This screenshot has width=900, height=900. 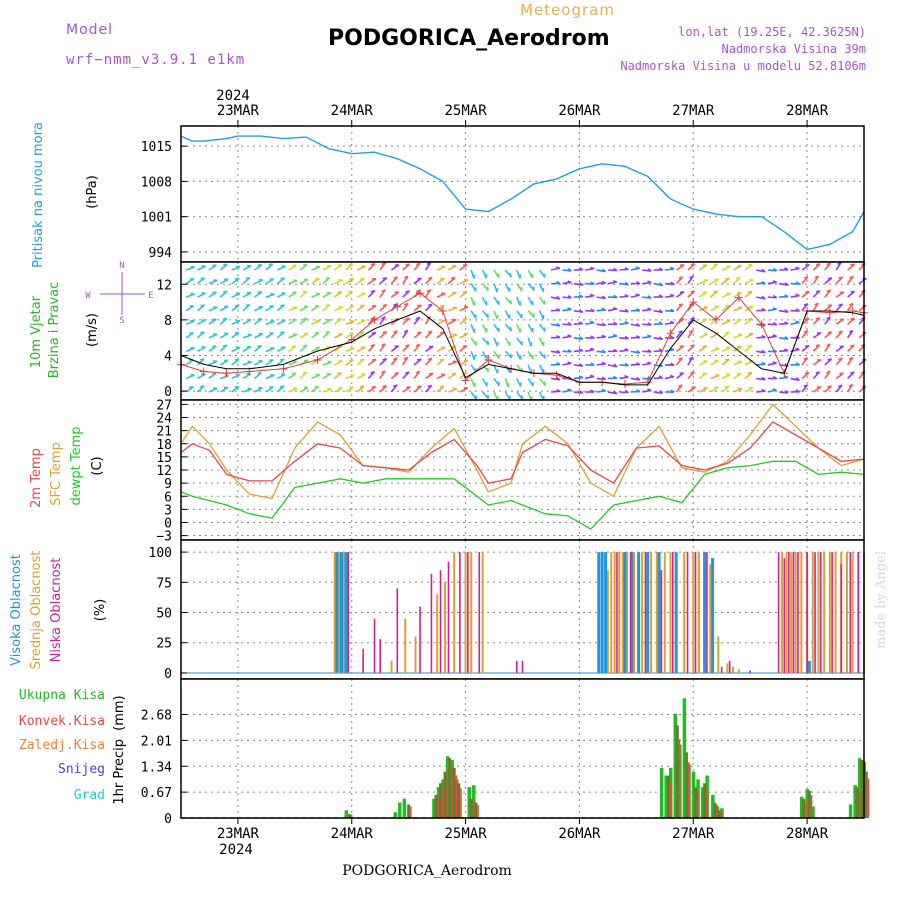 What do you see at coordinates (36, 331) in the screenshot?
I see `wind-ylabel-line1: 10m Vjetar` at bounding box center [36, 331].